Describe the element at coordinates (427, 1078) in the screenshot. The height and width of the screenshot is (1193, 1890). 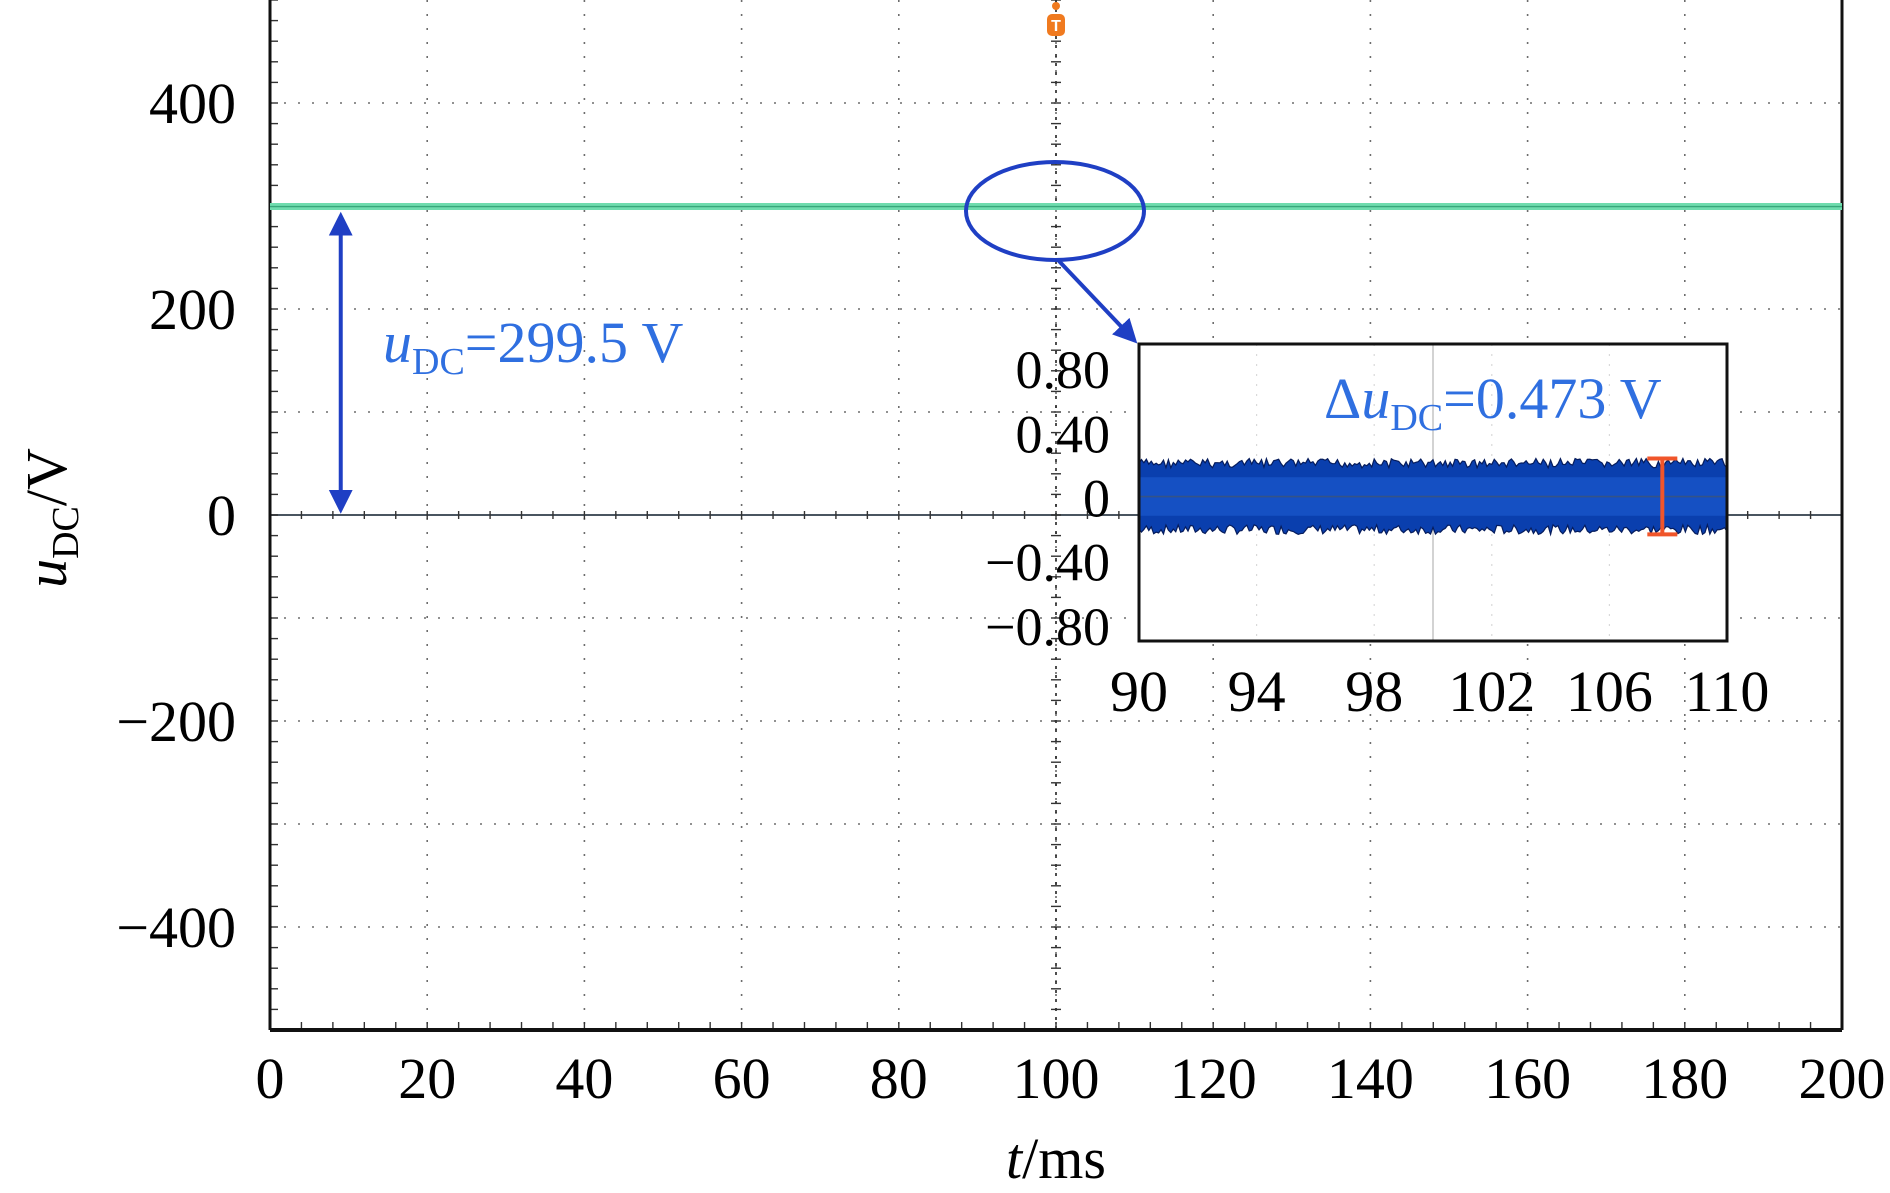
I see `x-tick-label: 20` at that location.